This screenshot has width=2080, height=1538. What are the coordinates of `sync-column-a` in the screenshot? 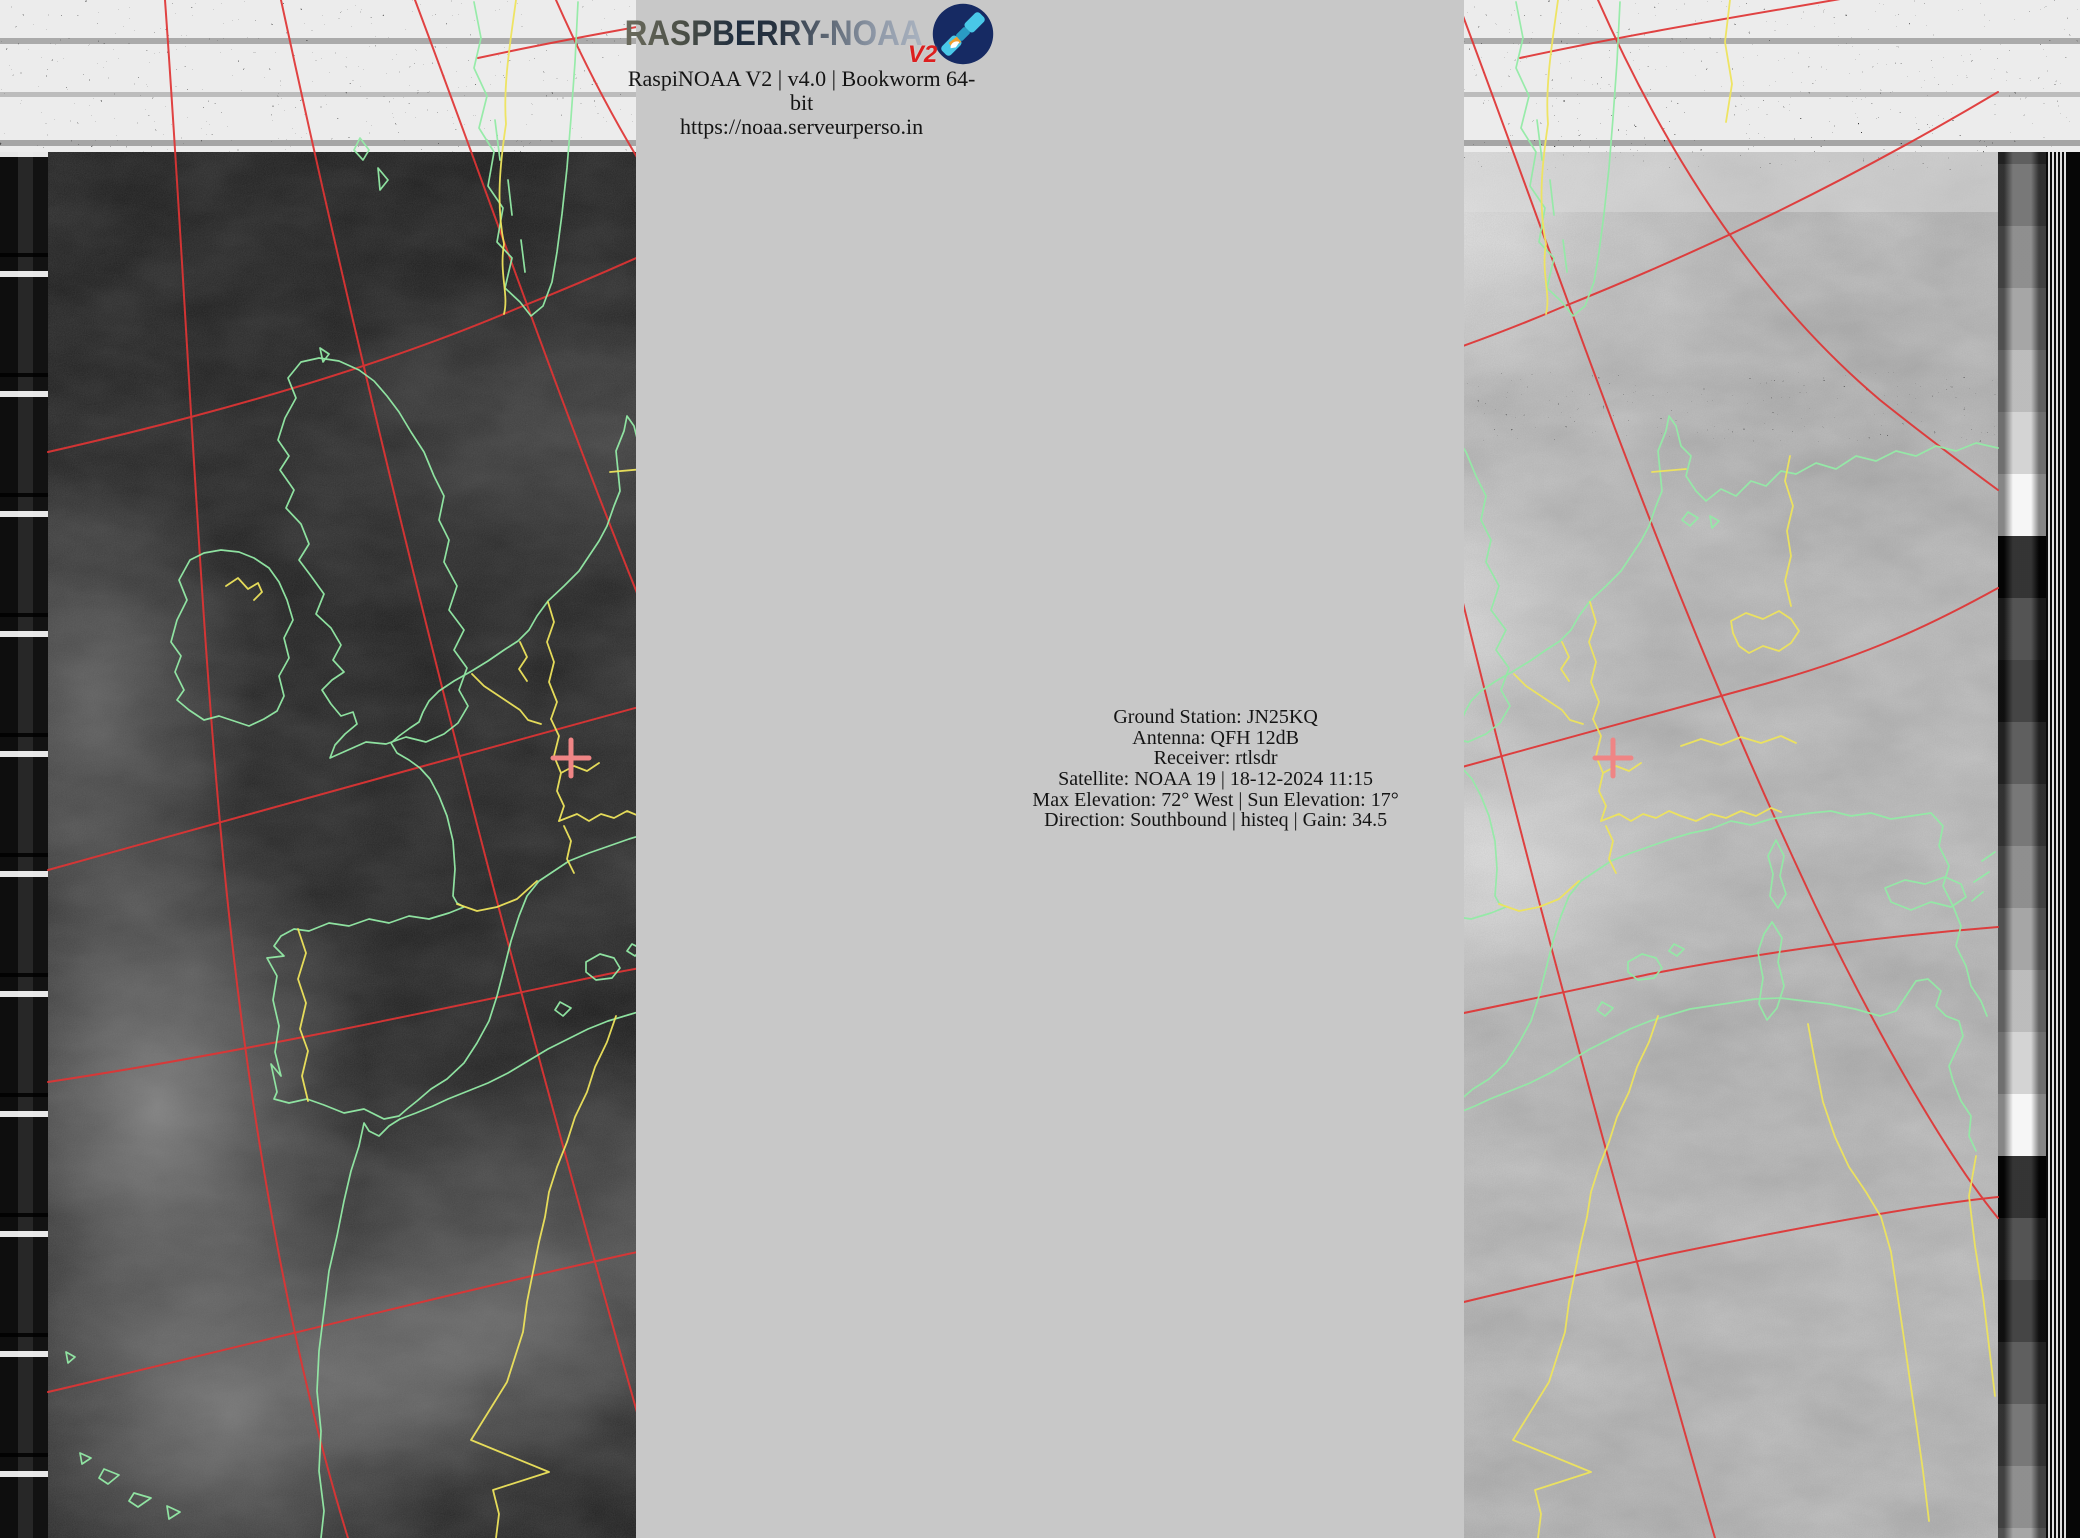 It's located at (24, 769).